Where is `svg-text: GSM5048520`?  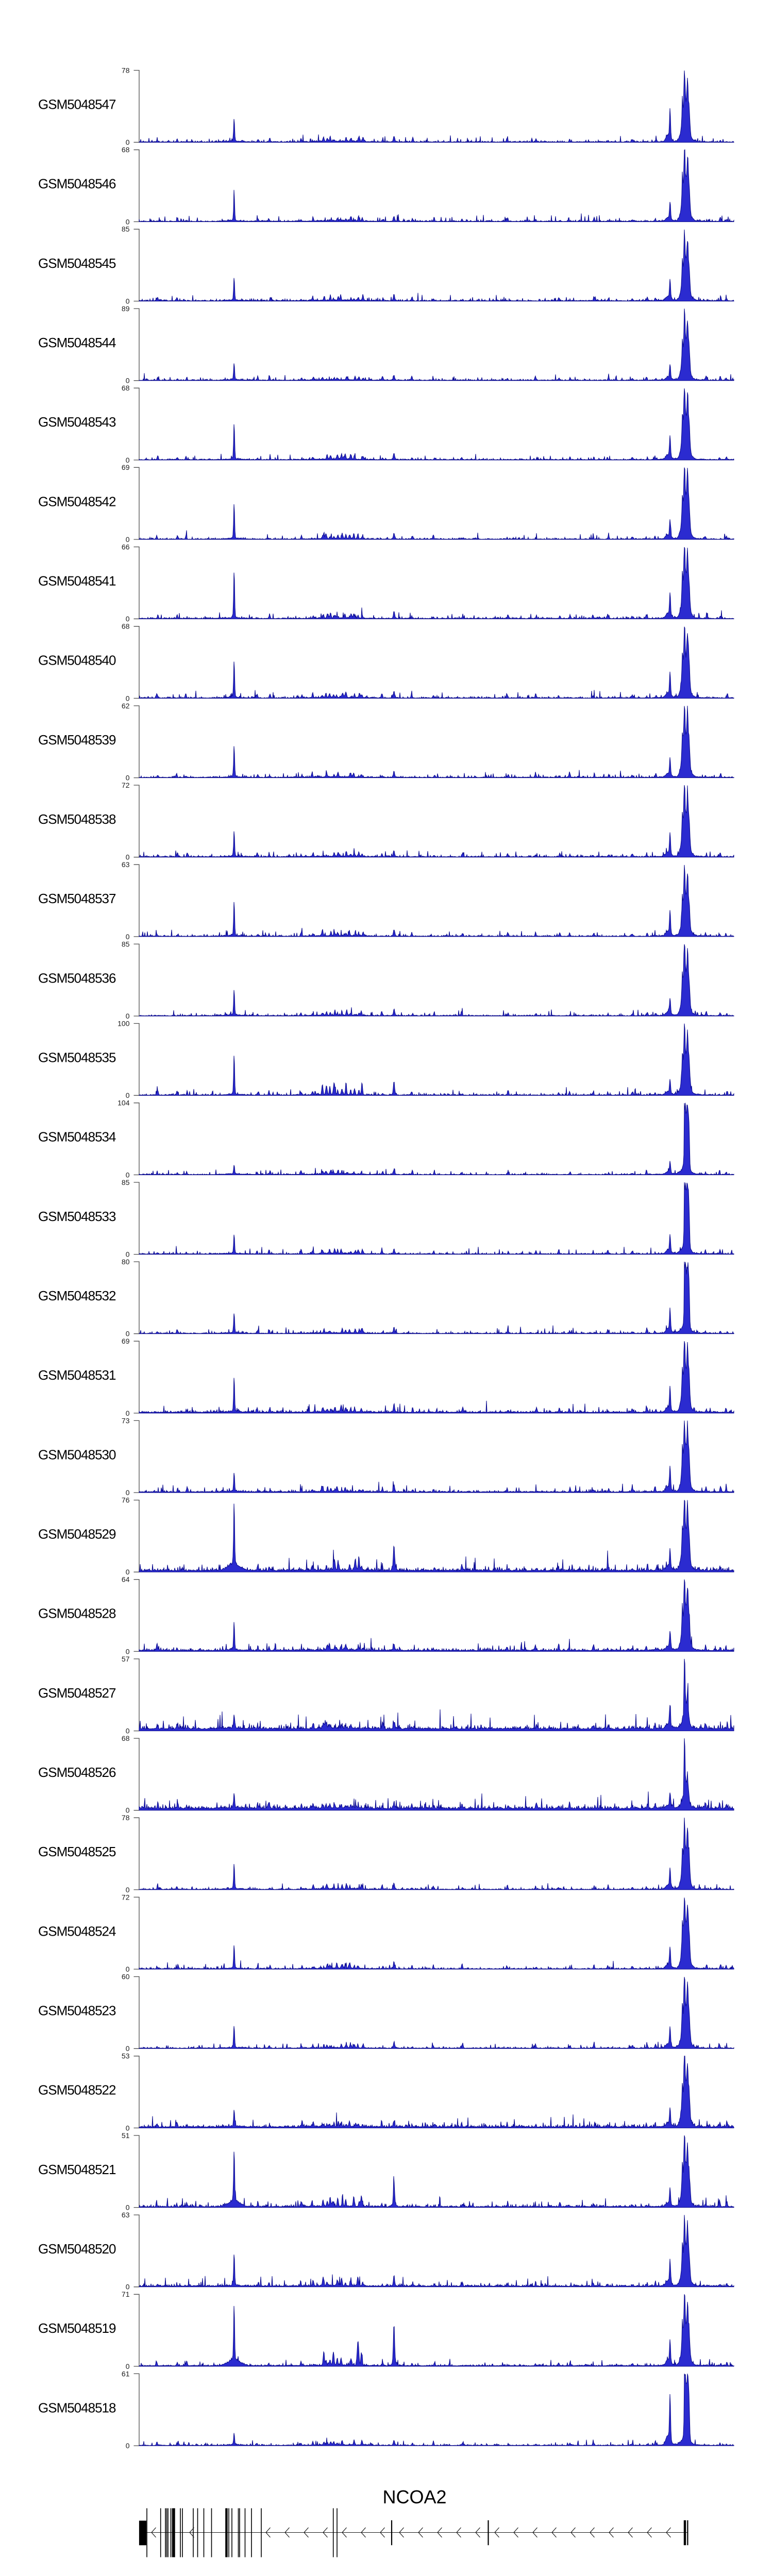
svg-text: GSM5048520 is located at coordinates (77, 2249).